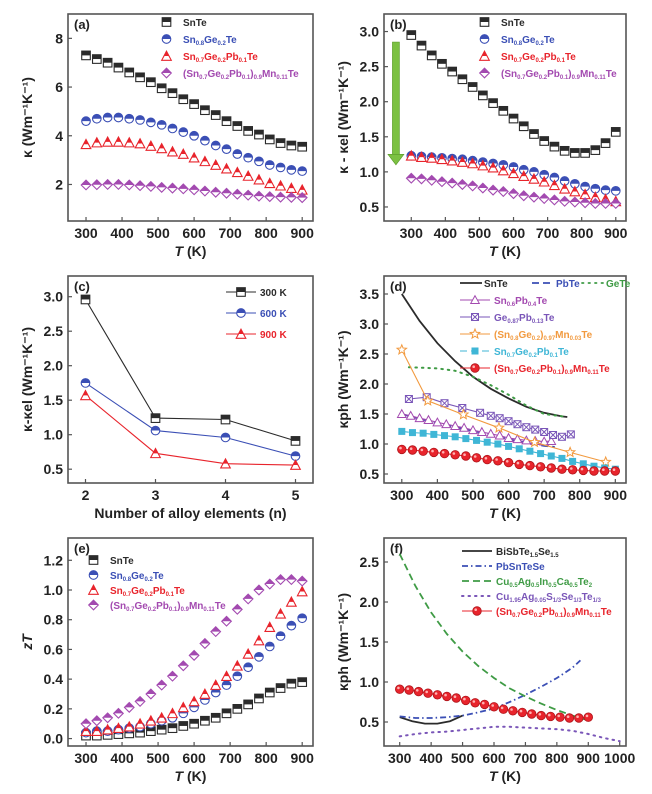 The height and width of the screenshot is (794, 652). Describe the element at coordinates (519, 449) in the screenshot. I see `marker-square-solid` at that location.